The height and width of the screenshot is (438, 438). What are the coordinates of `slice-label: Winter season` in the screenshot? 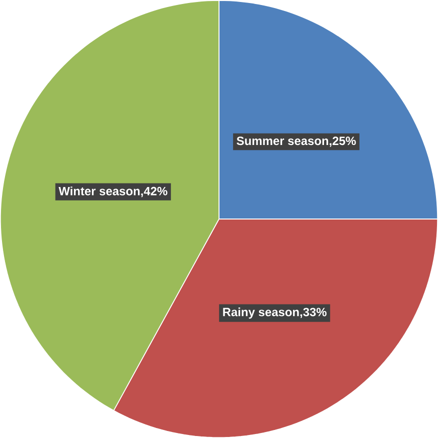 It's located at (99, 191).